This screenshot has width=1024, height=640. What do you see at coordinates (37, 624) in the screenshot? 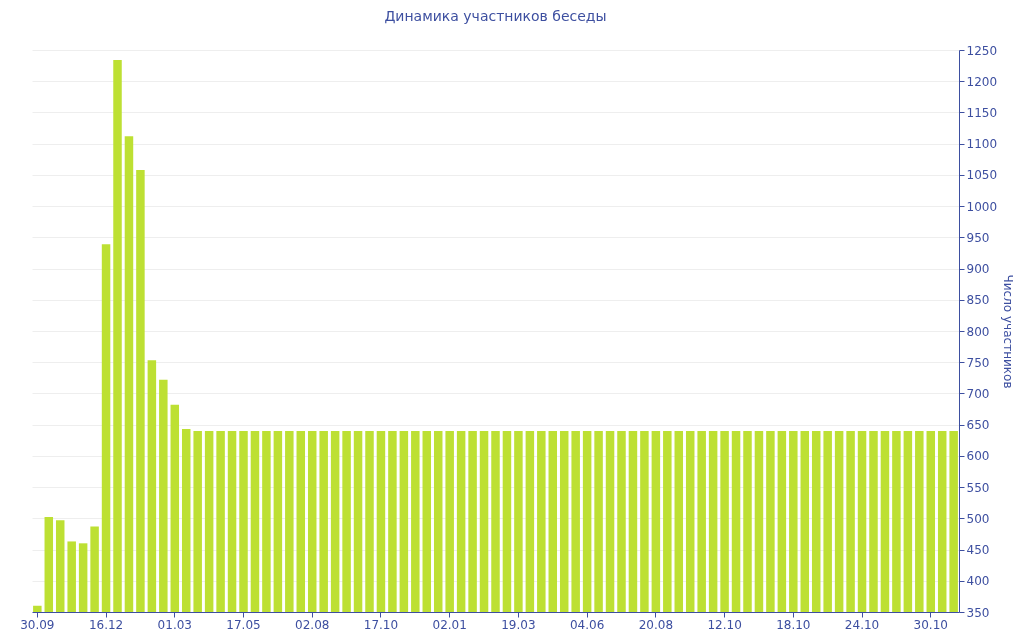
I see `x-tick-label: 30.09` at bounding box center [37, 624].